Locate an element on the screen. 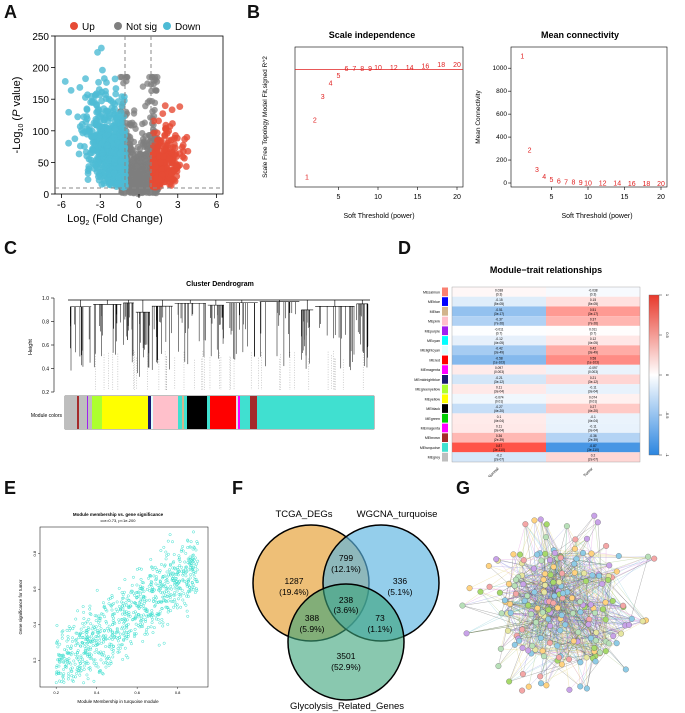 This screenshot has width=685, height=713. venn-label-glycolysis: Glycolysis_Related_Genes is located at coordinates (347, 706).